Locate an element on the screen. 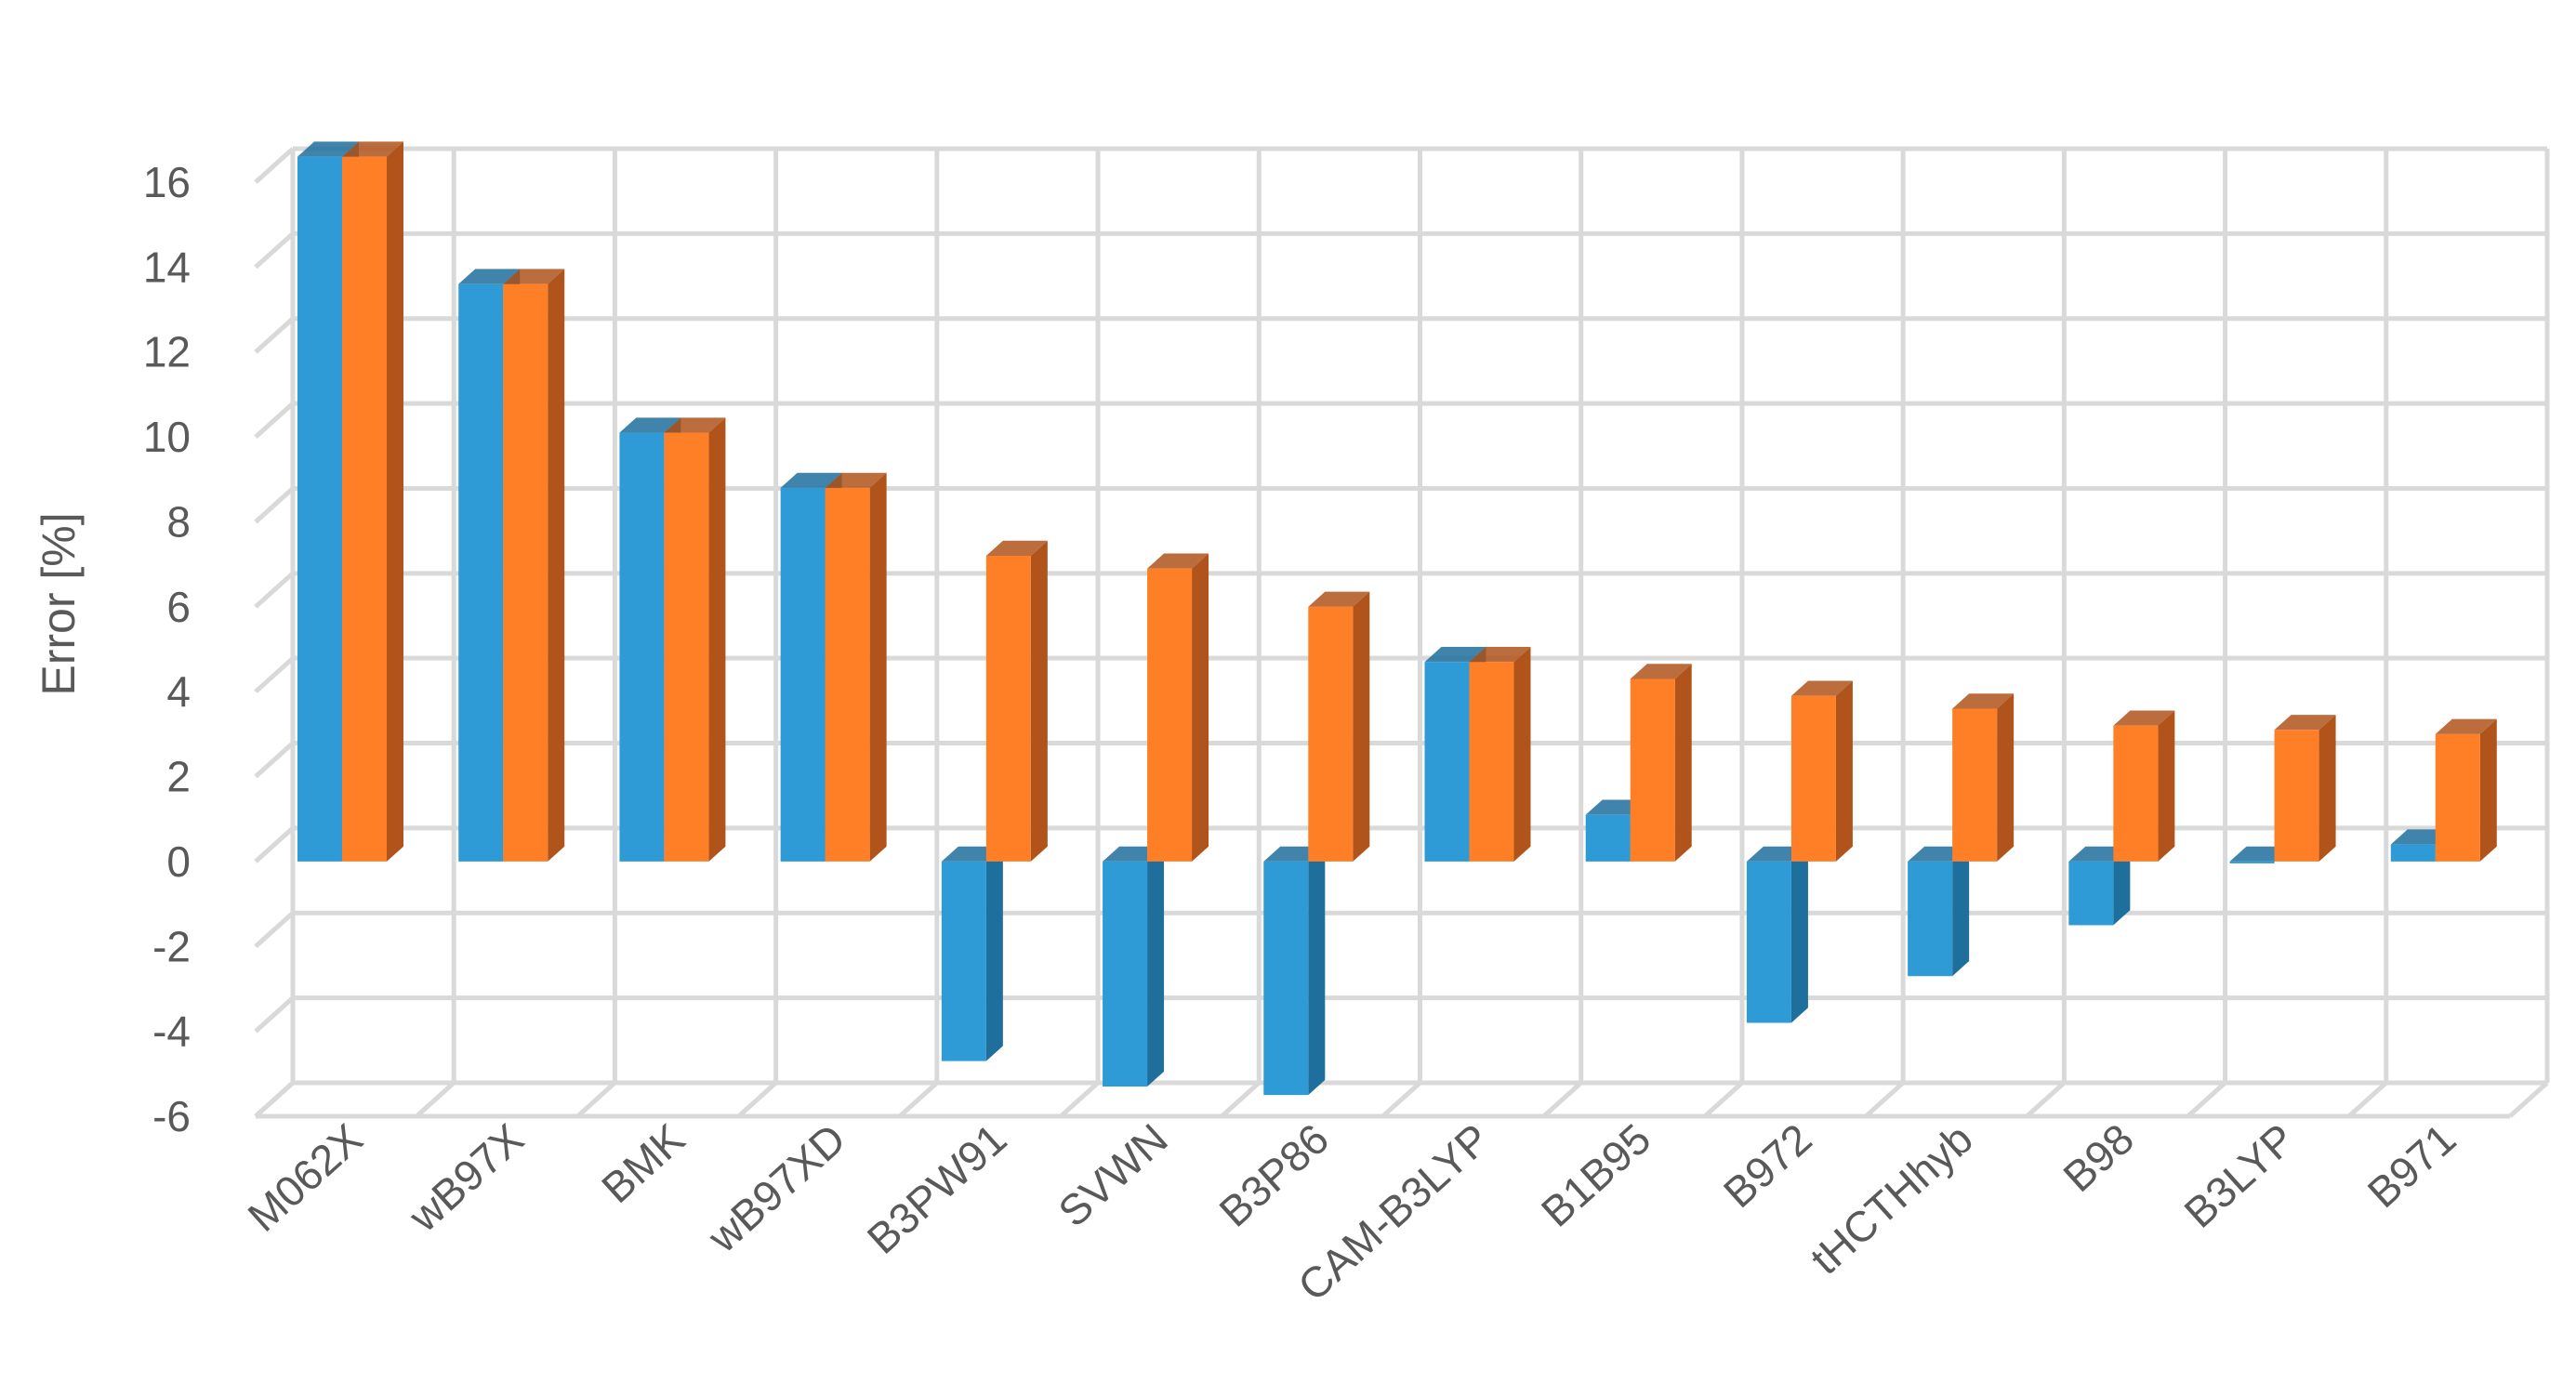  bar-1-0-front is located at coordinates (364, 509).